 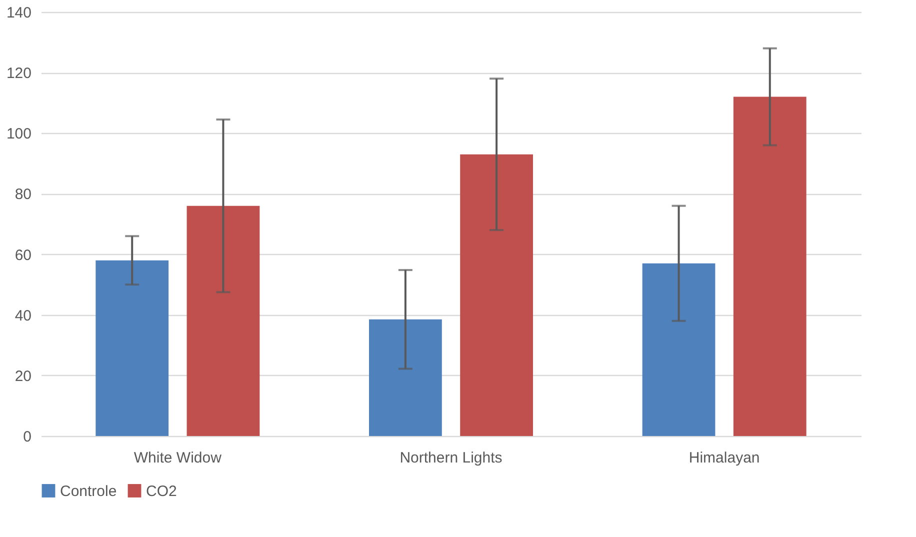 What do you see at coordinates (23, 315) in the screenshot?
I see `y-tick-label: 40` at bounding box center [23, 315].